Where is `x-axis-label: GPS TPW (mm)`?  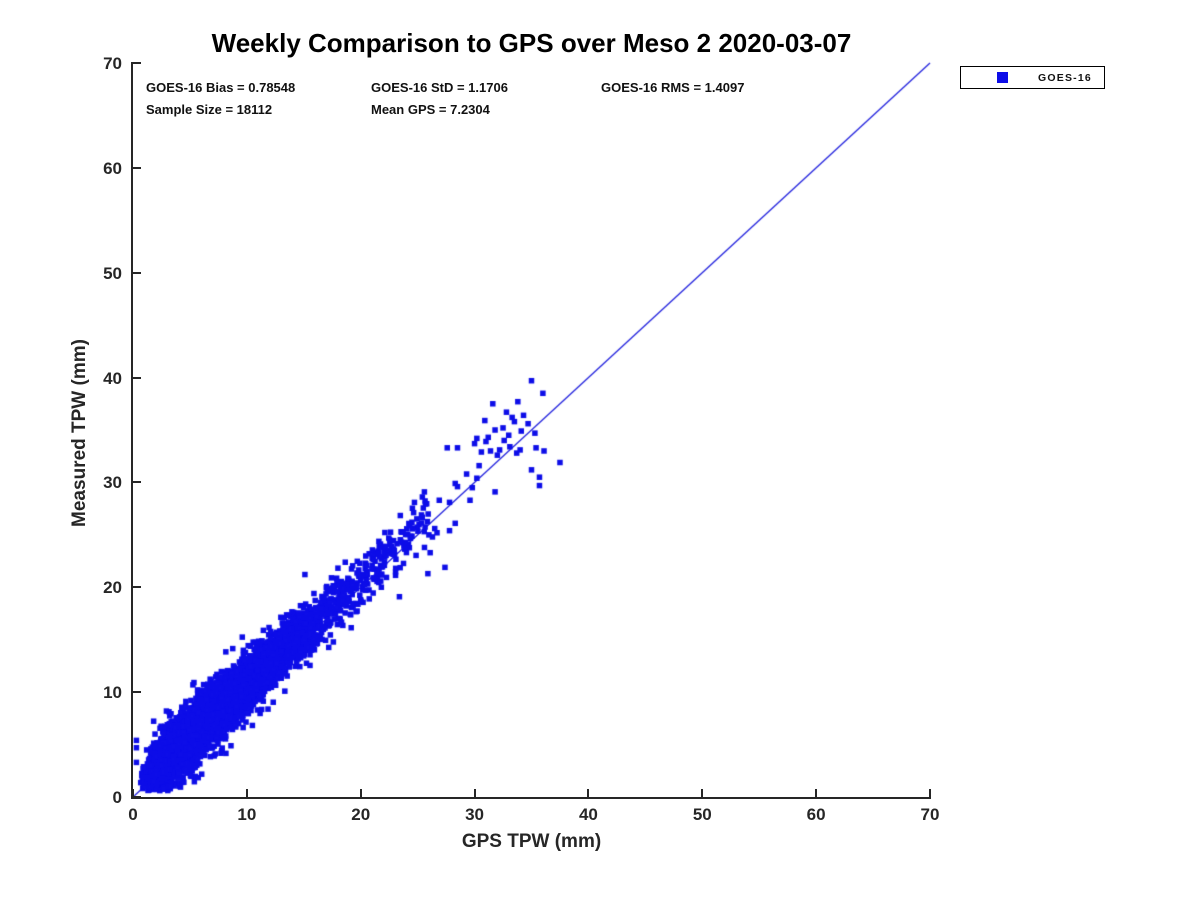
x-axis-label: GPS TPW (mm) is located at coordinates (531, 841).